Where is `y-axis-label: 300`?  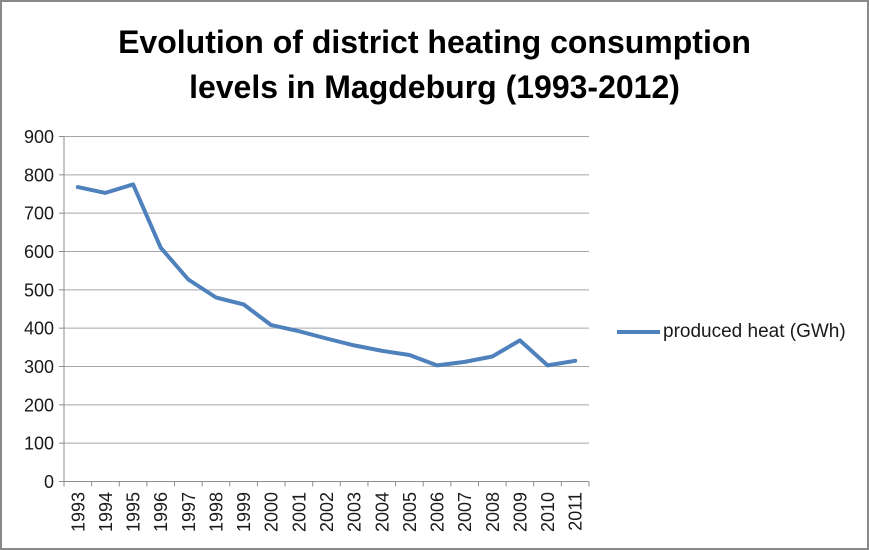
y-axis-label: 300 is located at coordinates (39, 367).